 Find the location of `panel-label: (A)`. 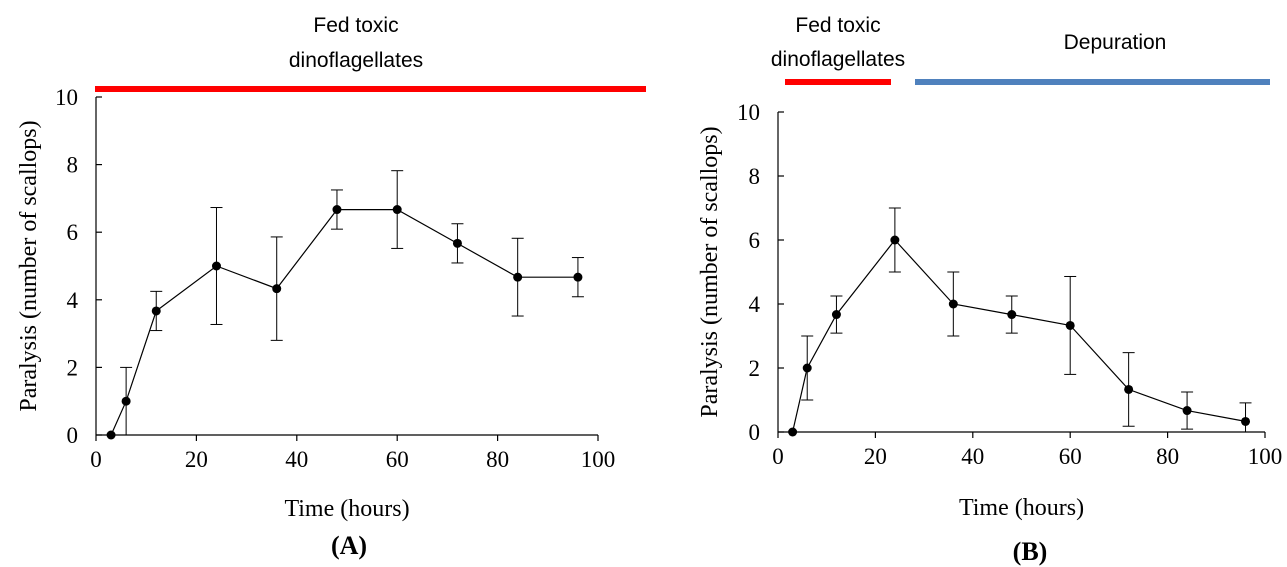

panel-label: (A) is located at coordinates (349, 545).